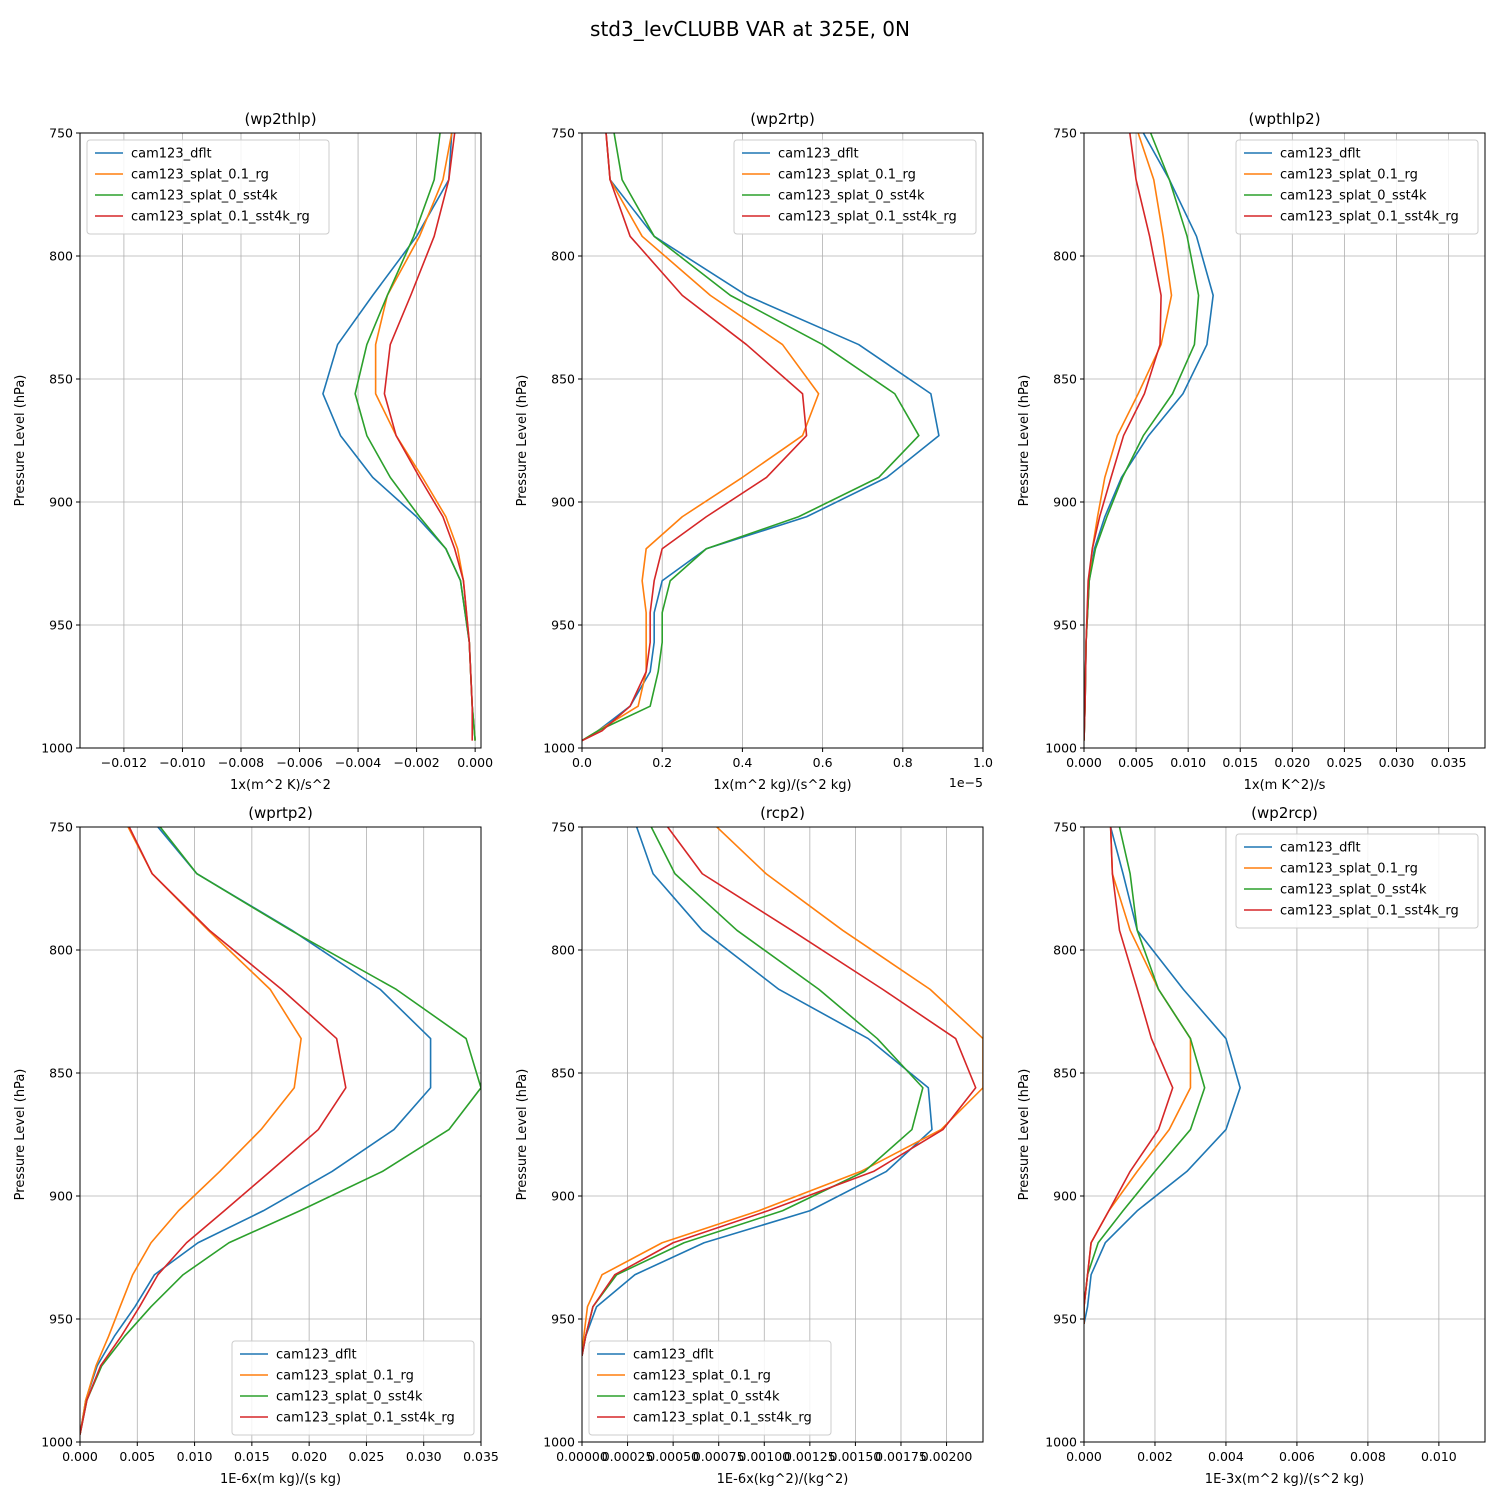 The height and width of the screenshot is (1500, 1500). What do you see at coordinates (810, 1456) in the screenshot?
I see `x-tick-label: 0.00125` at bounding box center [810, 1456].